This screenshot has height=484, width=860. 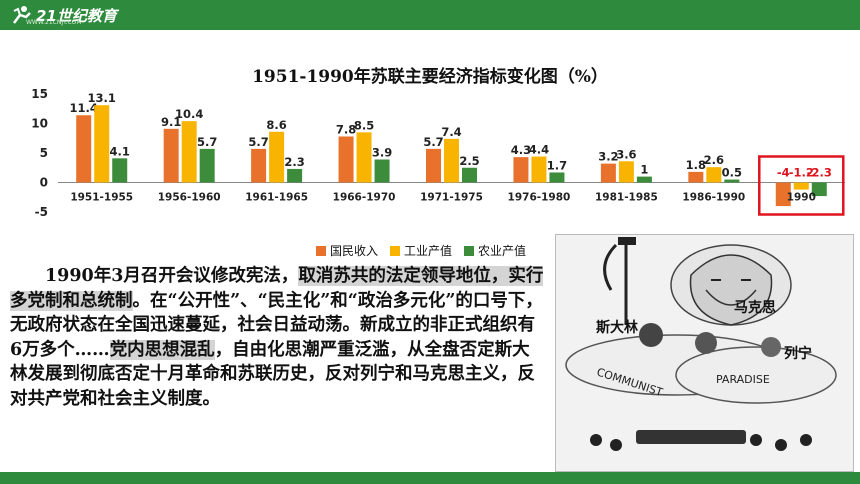 I want to click on x-tick-label: 1951-1955, so click(x=101, y=198).